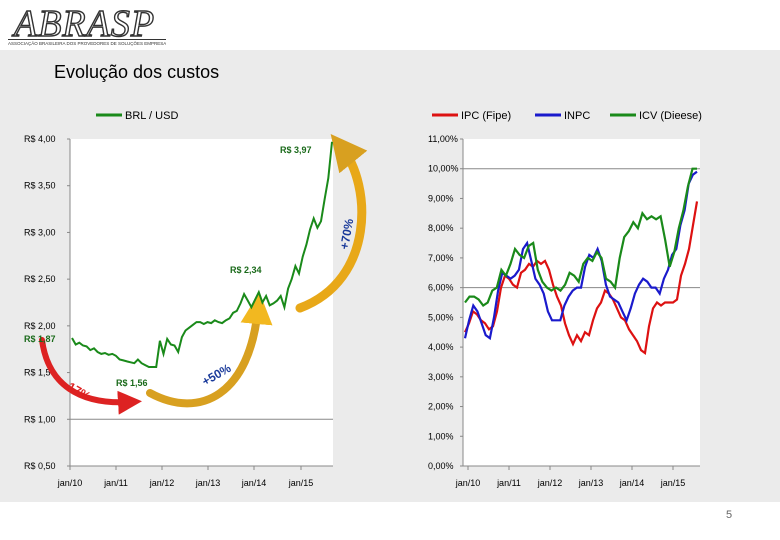  Describe the element at coordinates (296, 150) in the screenshot. I see `annotation-max: R$ 3,97` at that location.